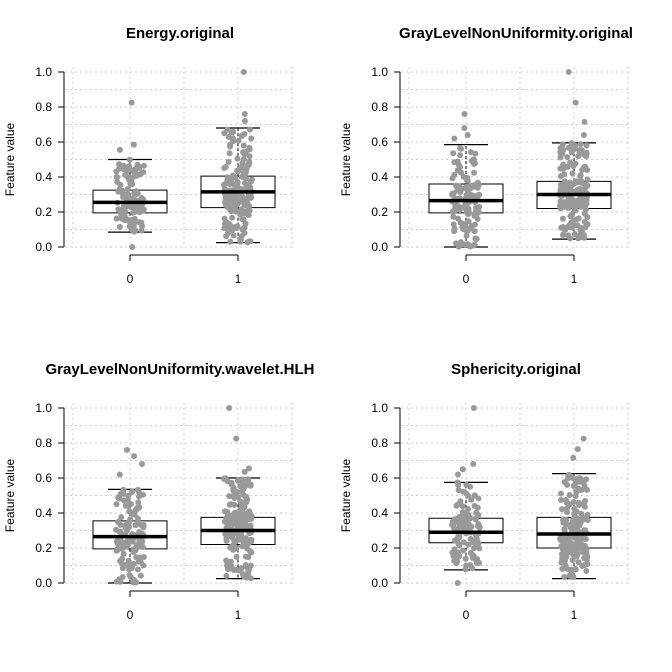 This screenshot has height=672, width=672. What do you see at coordinates (516, 33) in the screenshot?
I see `chart-title: GrayLevelNonUniformity.original` at bounding box center [516, 33].